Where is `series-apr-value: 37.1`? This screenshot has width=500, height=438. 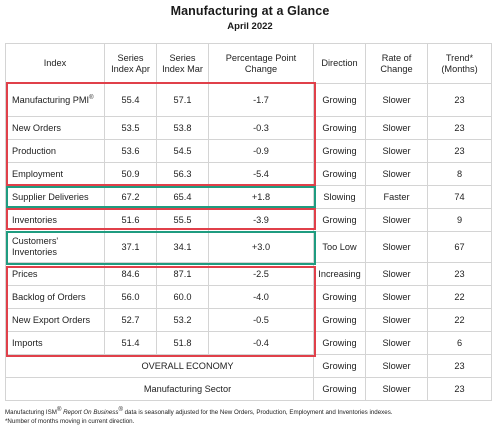
series-apr-value: 37.1 is located at coordinates (130, 247).